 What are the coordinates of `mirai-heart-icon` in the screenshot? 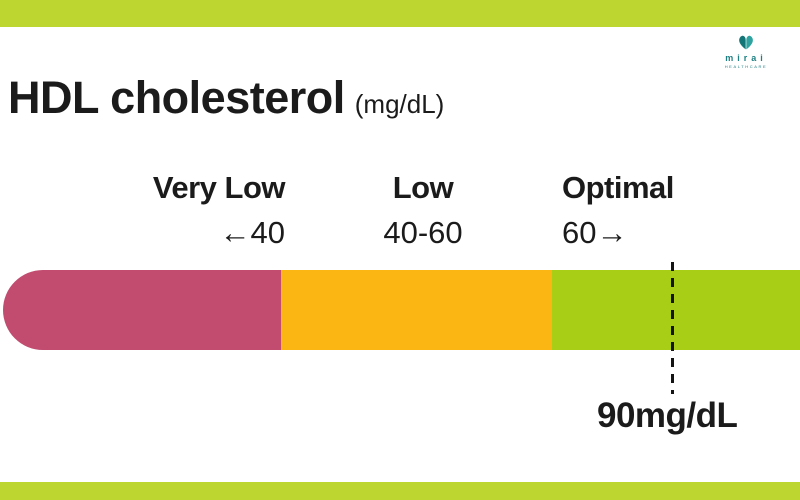 It's located at (746, 42).